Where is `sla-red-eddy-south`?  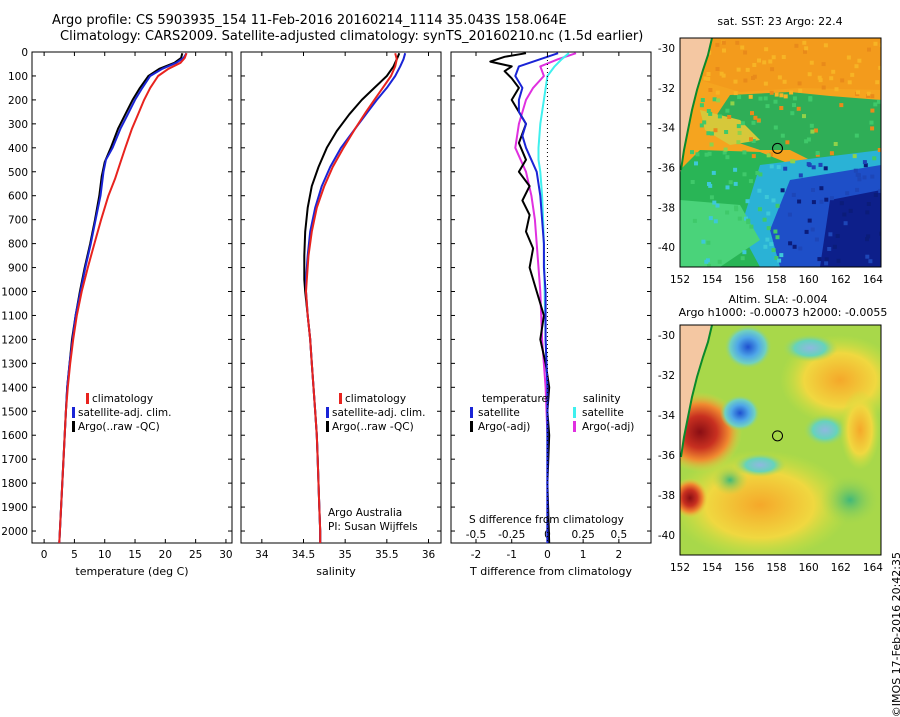
sla-red-eddy-south is located at coordinates (694, 498).